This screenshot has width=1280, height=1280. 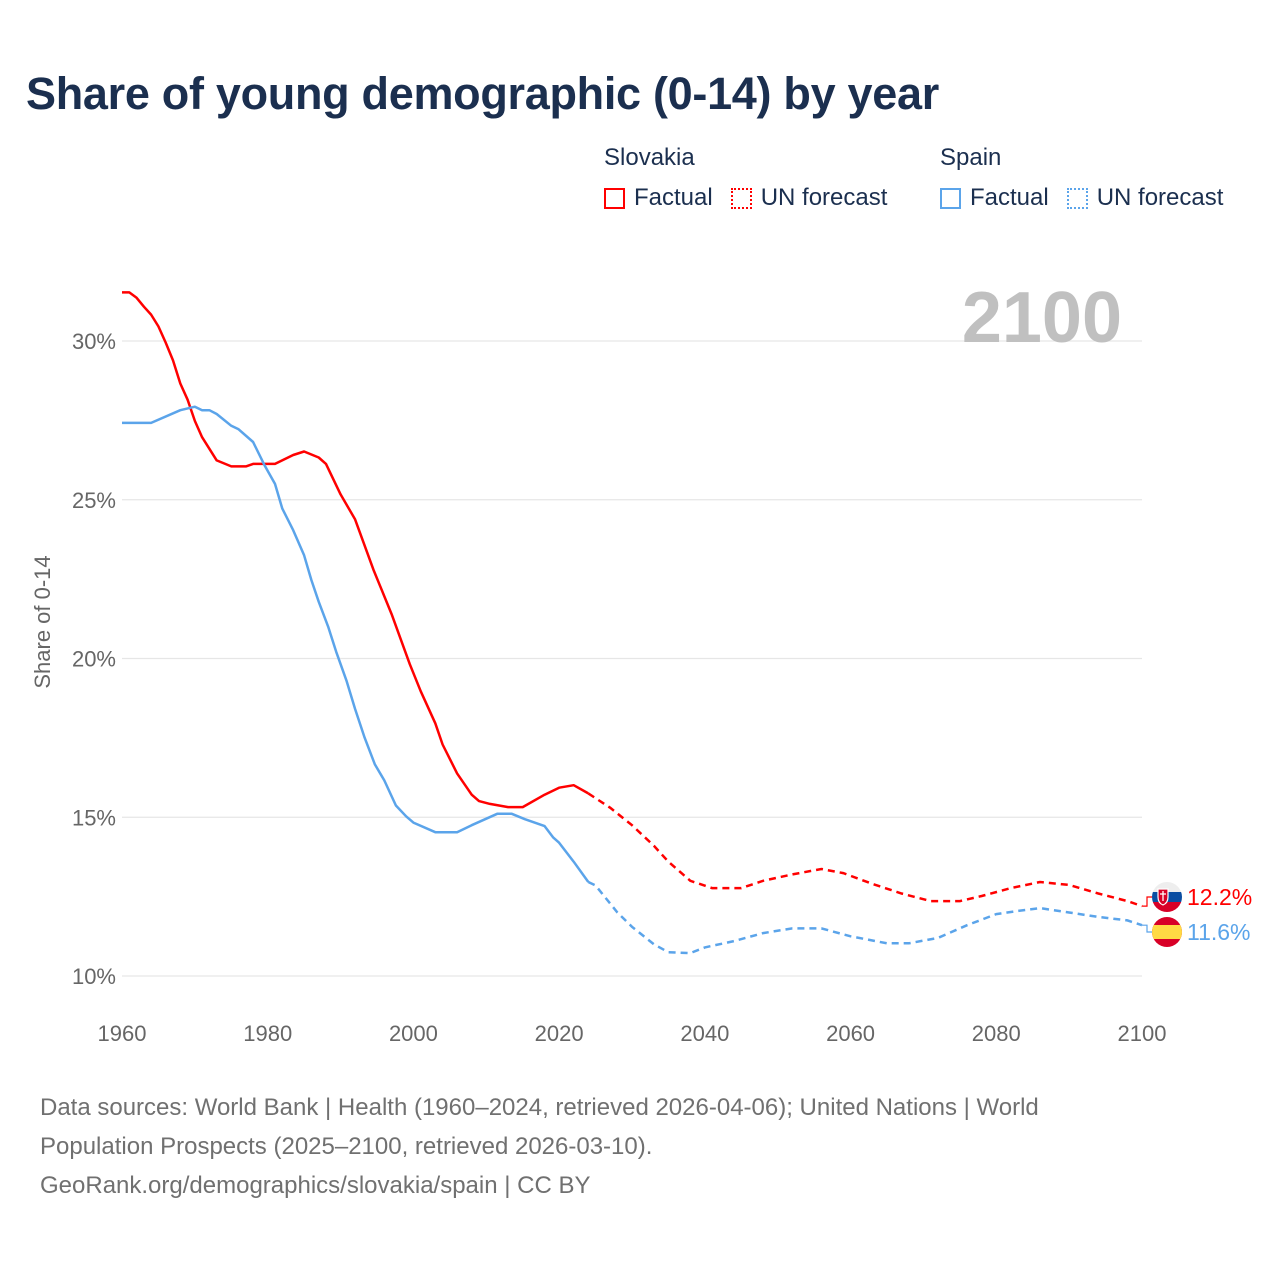 What do you see at coordinates (94, 817) in the screenshot?
I see `y-tick-label: 15%` at bounding box center [94, 817].